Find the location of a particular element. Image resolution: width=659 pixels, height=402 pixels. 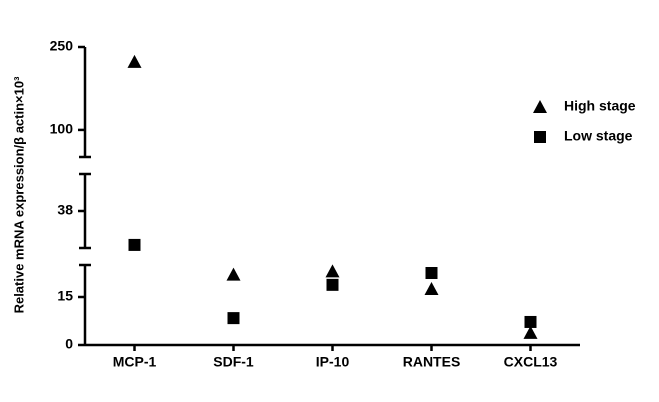

x-tick-label: MCP-1 is located at coordinates (135, 362).